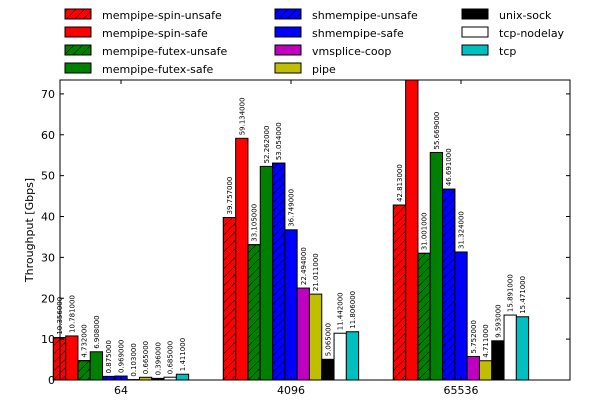 This screenshot has width=600, height=400. Describe the element at coordinates (242, 116) in the screenshot. I see `data-label-mempipe-spin-safe-4096: 59.134000` at that location.